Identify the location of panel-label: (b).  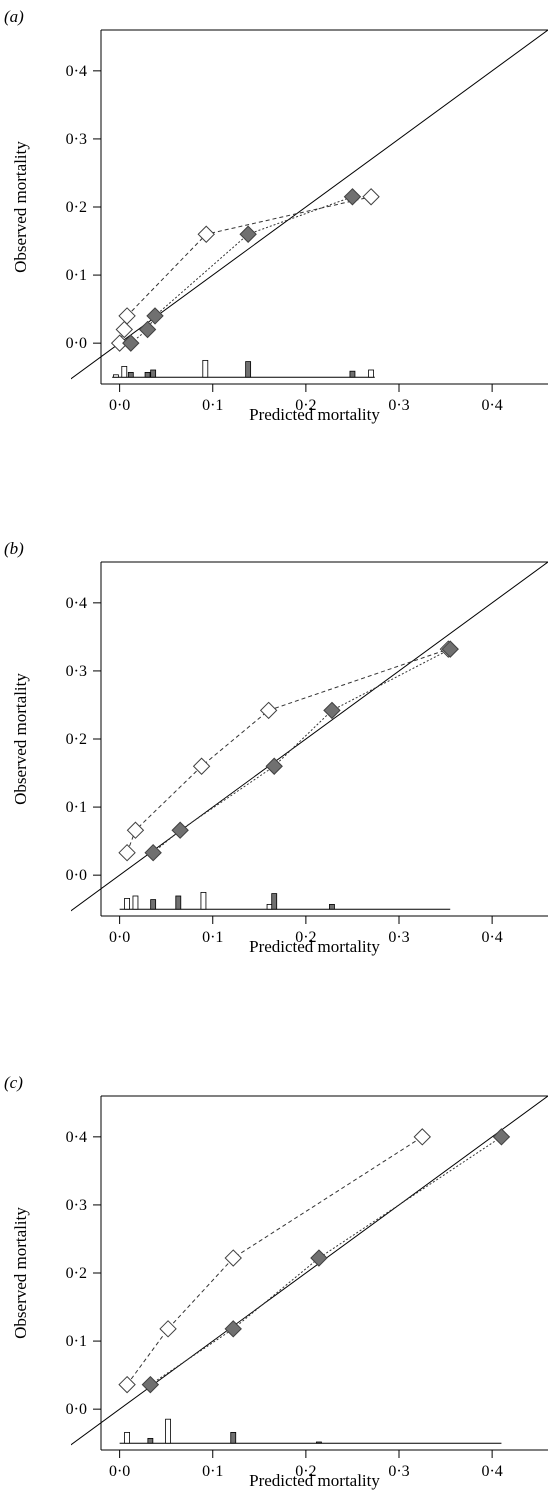
(14, 548).